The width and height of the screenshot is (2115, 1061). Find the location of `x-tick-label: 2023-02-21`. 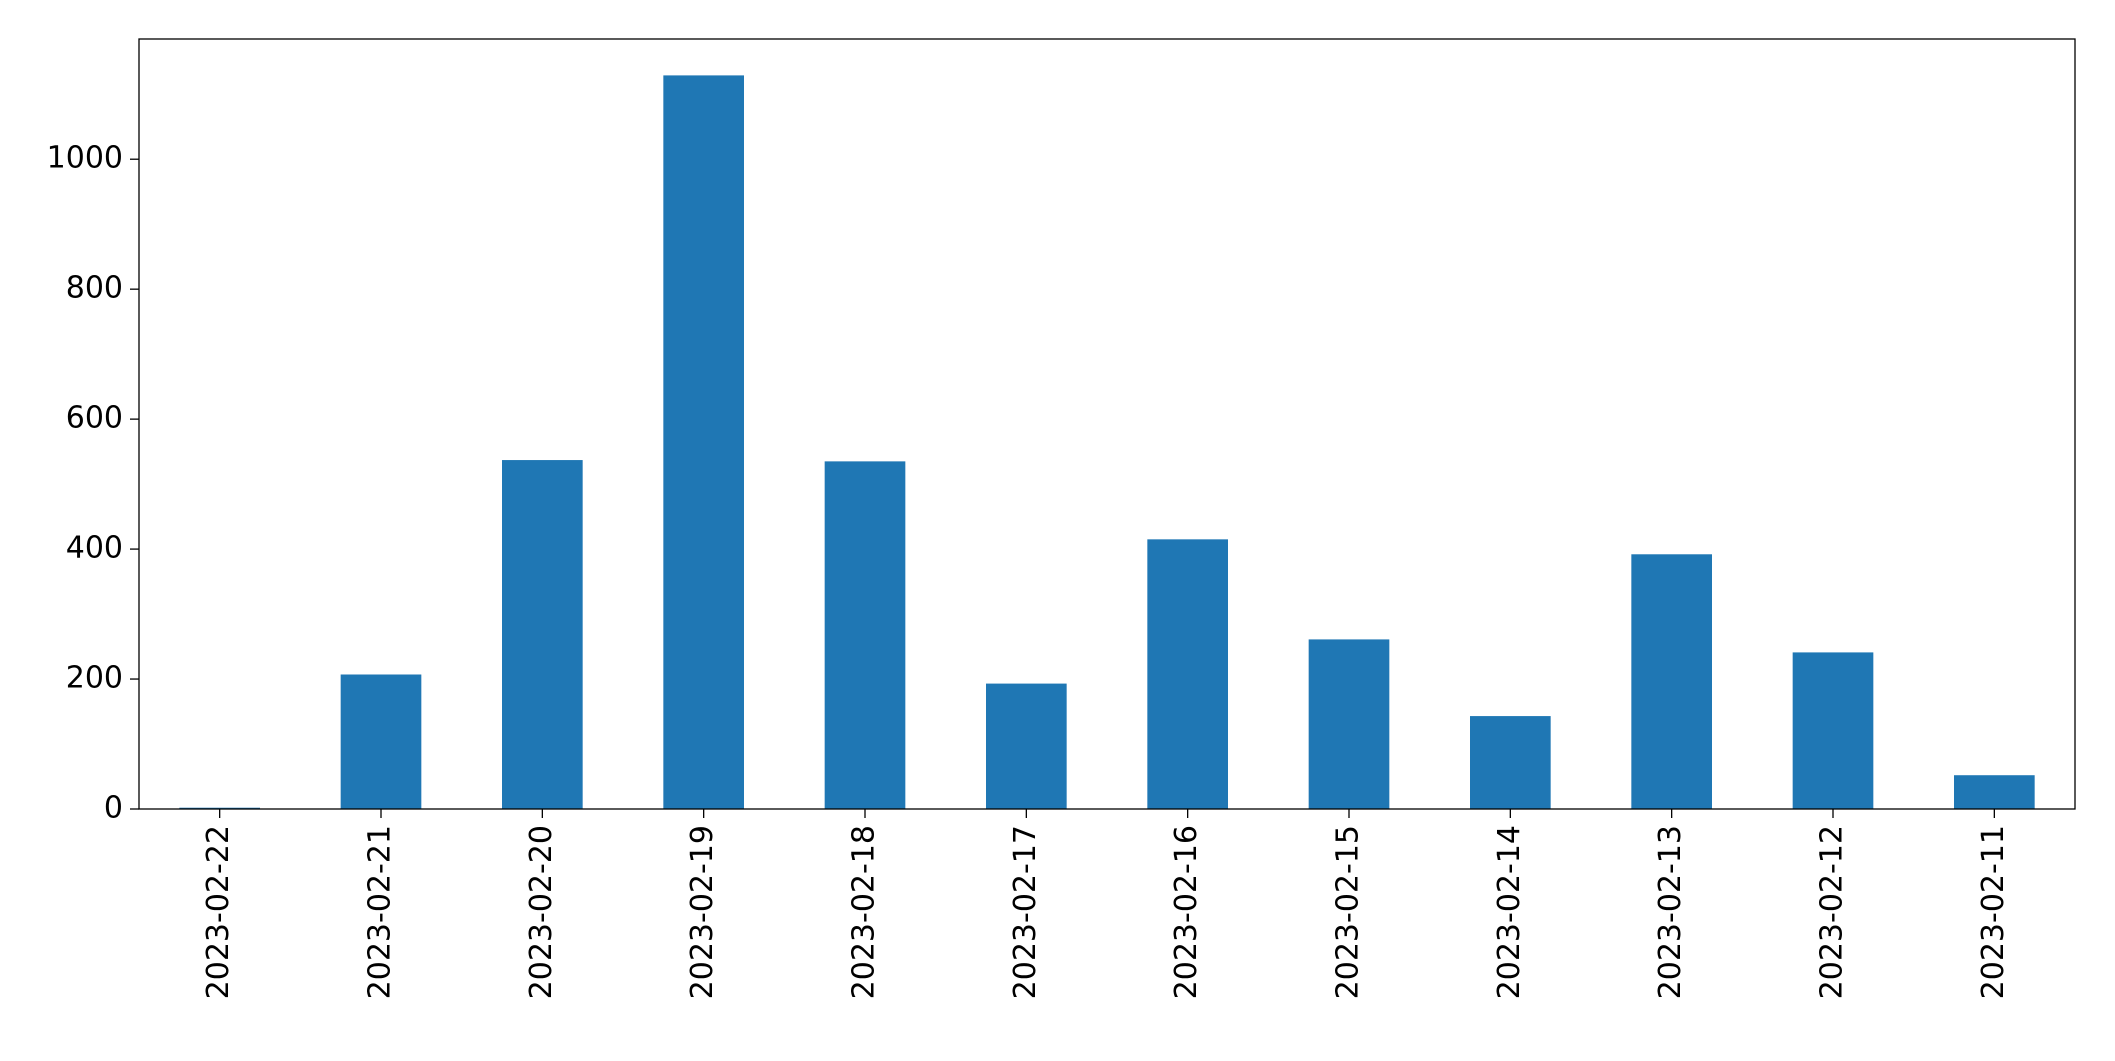

x-tick-label: 2023-02-21 is located at coordinates (380, 912).